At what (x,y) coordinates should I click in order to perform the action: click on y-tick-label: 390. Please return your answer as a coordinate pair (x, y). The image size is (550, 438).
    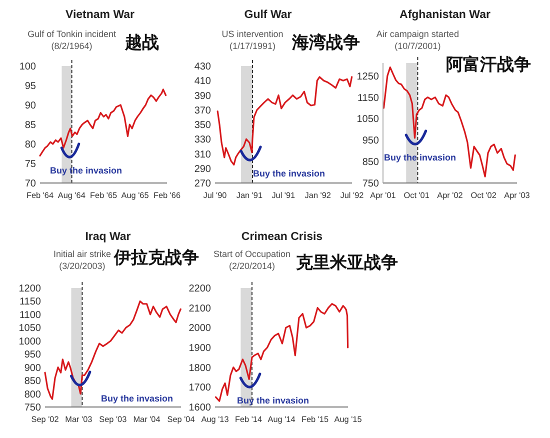
    Looking at the image, I should click on (203, 96).